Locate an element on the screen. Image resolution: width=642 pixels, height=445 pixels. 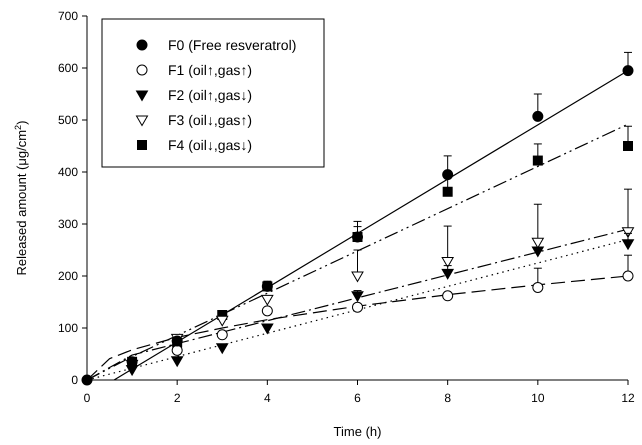
legend-label: F1 (oil↑,gas↑) is located at coordinates (210, 70).